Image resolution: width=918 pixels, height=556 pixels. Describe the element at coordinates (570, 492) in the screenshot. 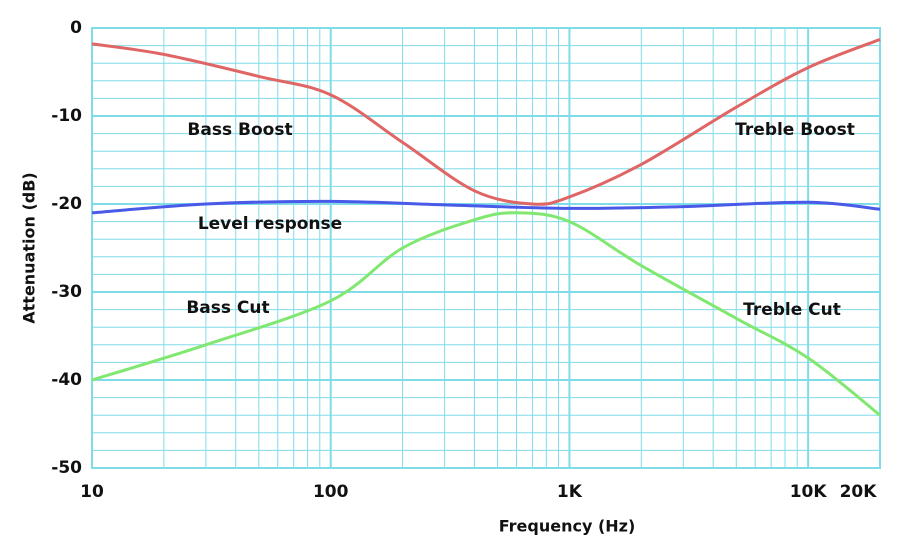

I see `x-tick-label: 1K` at that location.